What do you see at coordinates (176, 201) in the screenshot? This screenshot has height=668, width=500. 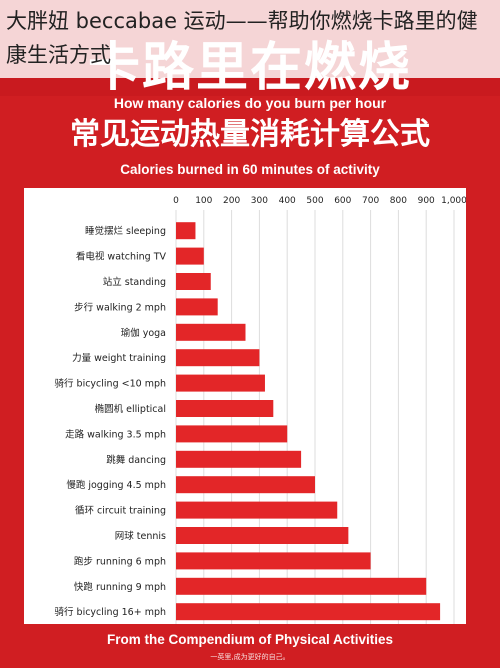 I see `x-tick-label: 0` at bounding box center [176, 201].